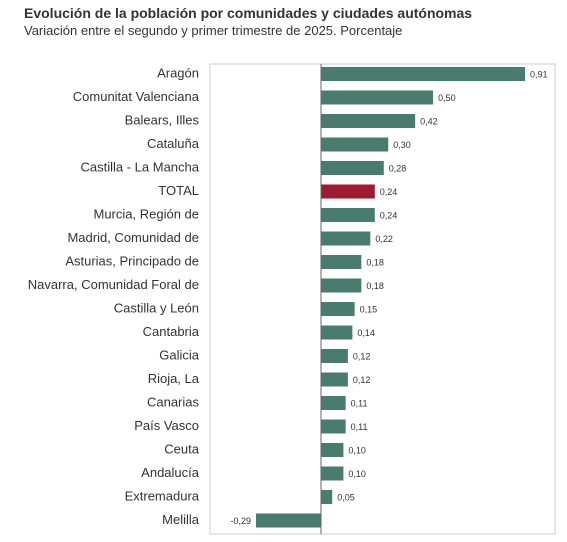  I want to click on category-label: Castilla y León, so click(156, 307).